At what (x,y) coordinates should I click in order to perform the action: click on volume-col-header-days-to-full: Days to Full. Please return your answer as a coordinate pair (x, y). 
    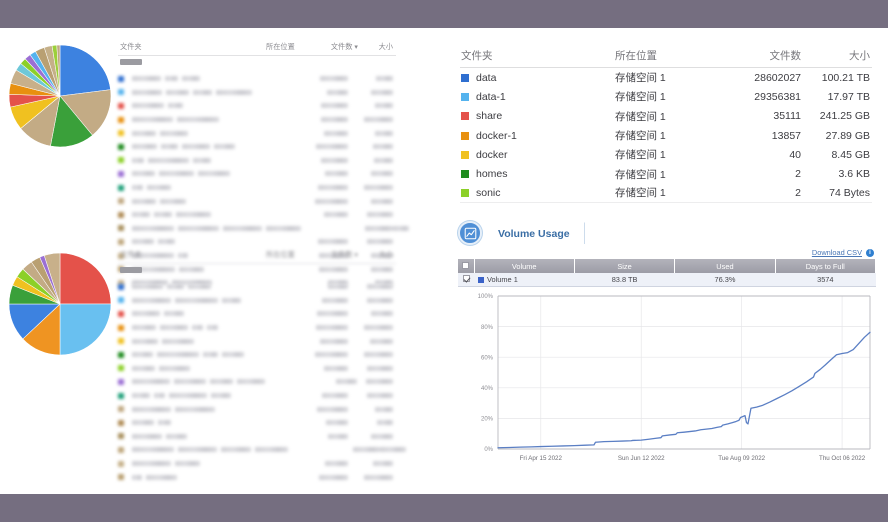
    Looking at the image, I should click on (826, 266).